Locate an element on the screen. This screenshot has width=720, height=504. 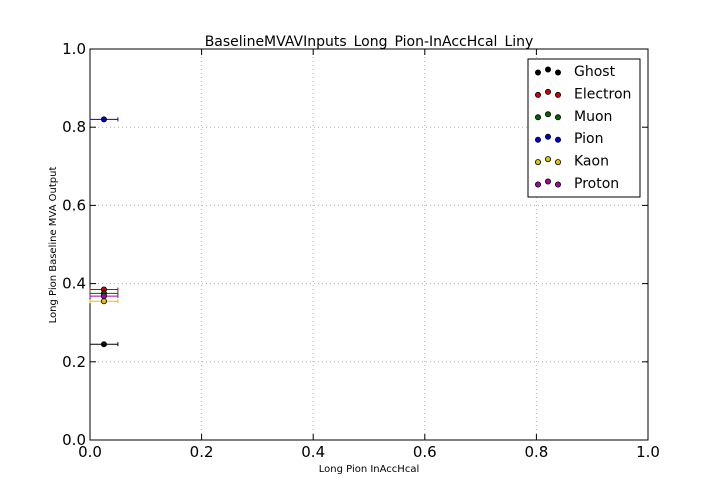
data-points is located at coordinates (104, 232).